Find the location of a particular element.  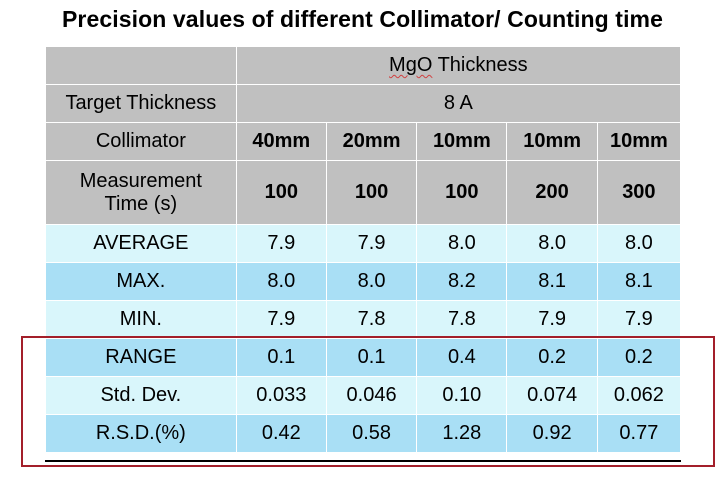

target-thickness-value: 8 A is located at coordinates (458, 103).